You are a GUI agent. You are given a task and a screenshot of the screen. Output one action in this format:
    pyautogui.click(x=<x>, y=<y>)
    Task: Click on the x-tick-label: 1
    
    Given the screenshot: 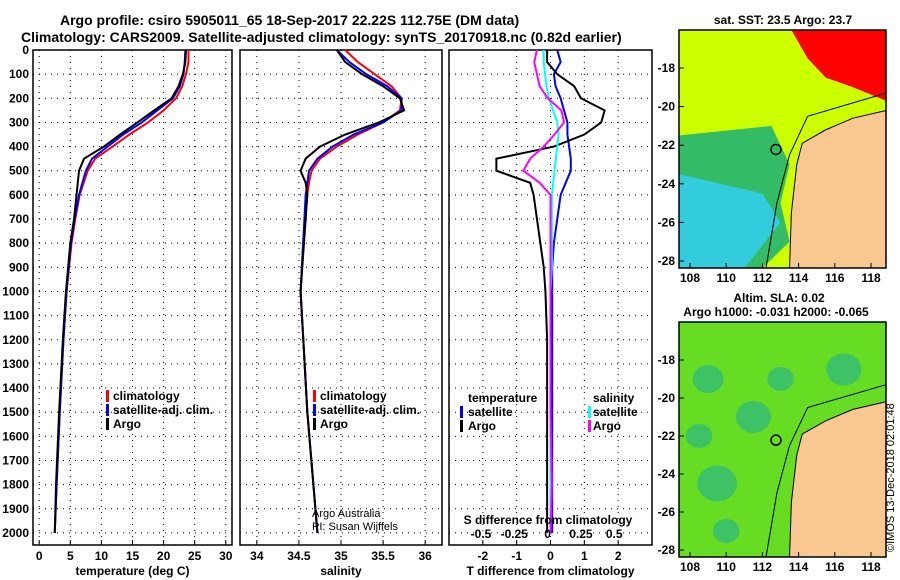 What is the action you would take?
    pyautogui.click(x=584, y=556)
    